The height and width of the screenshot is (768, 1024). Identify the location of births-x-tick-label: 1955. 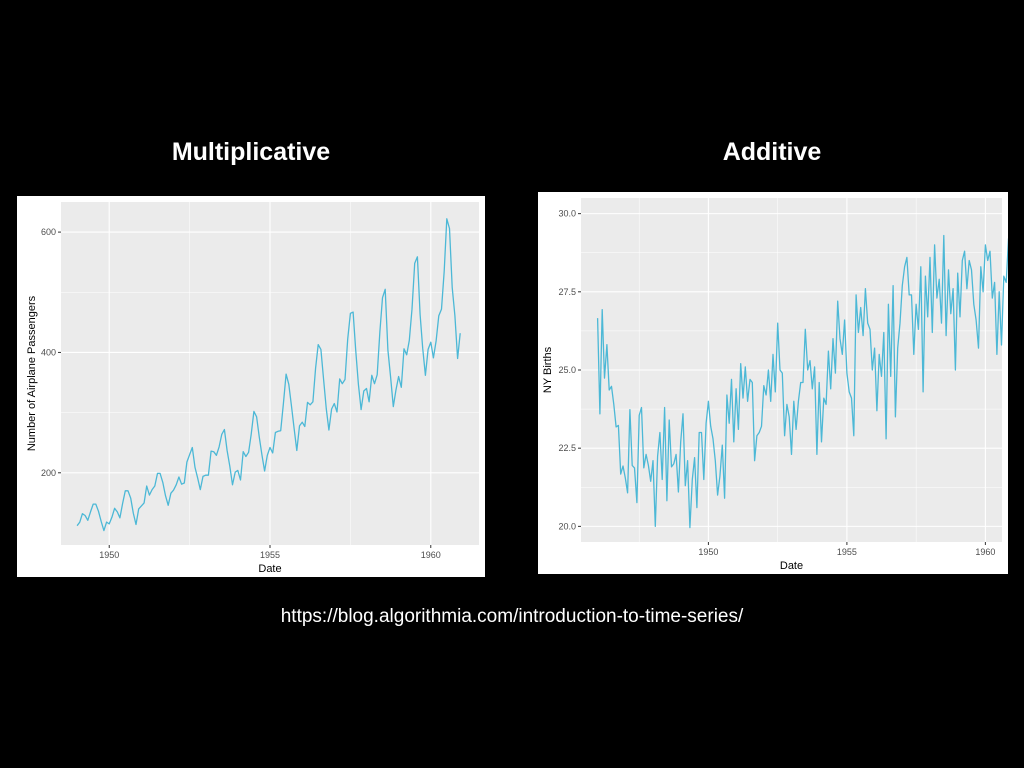
(847, 552).